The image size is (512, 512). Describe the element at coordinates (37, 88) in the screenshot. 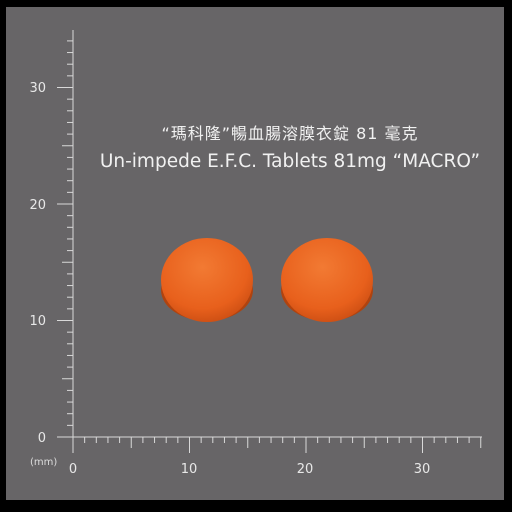

I see `y-label-30: 30` at that location.